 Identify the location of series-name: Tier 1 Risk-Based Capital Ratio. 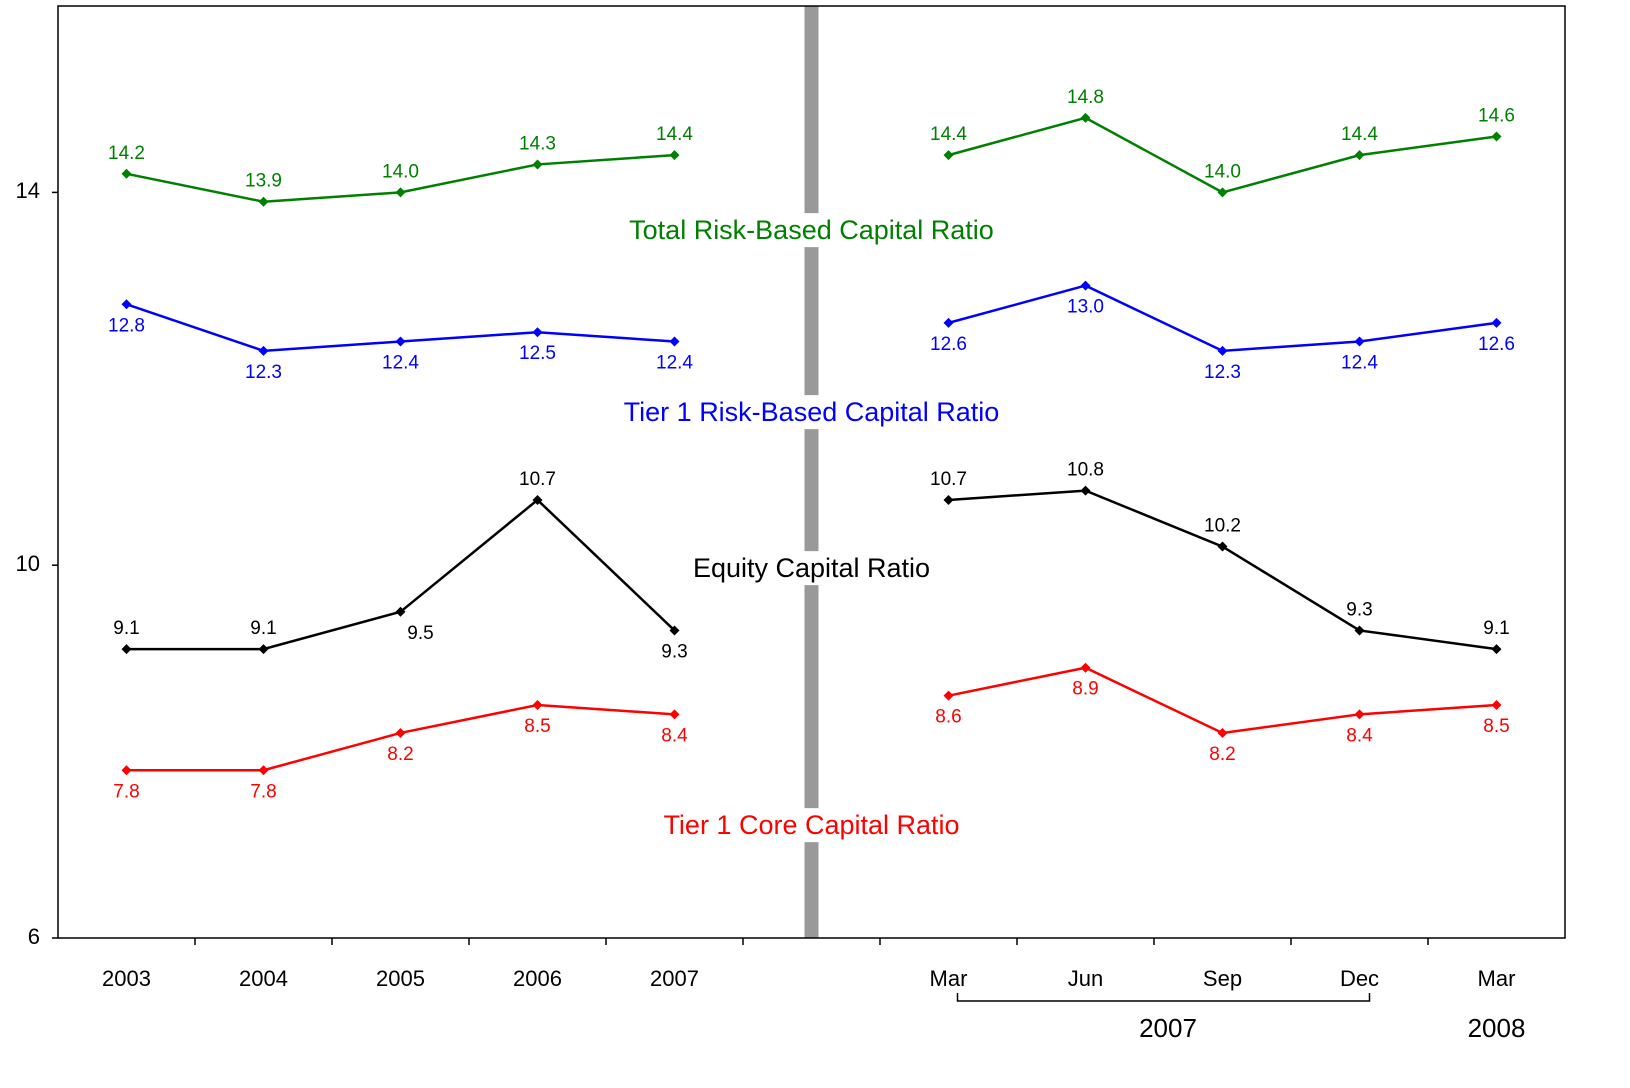
(812, 412).